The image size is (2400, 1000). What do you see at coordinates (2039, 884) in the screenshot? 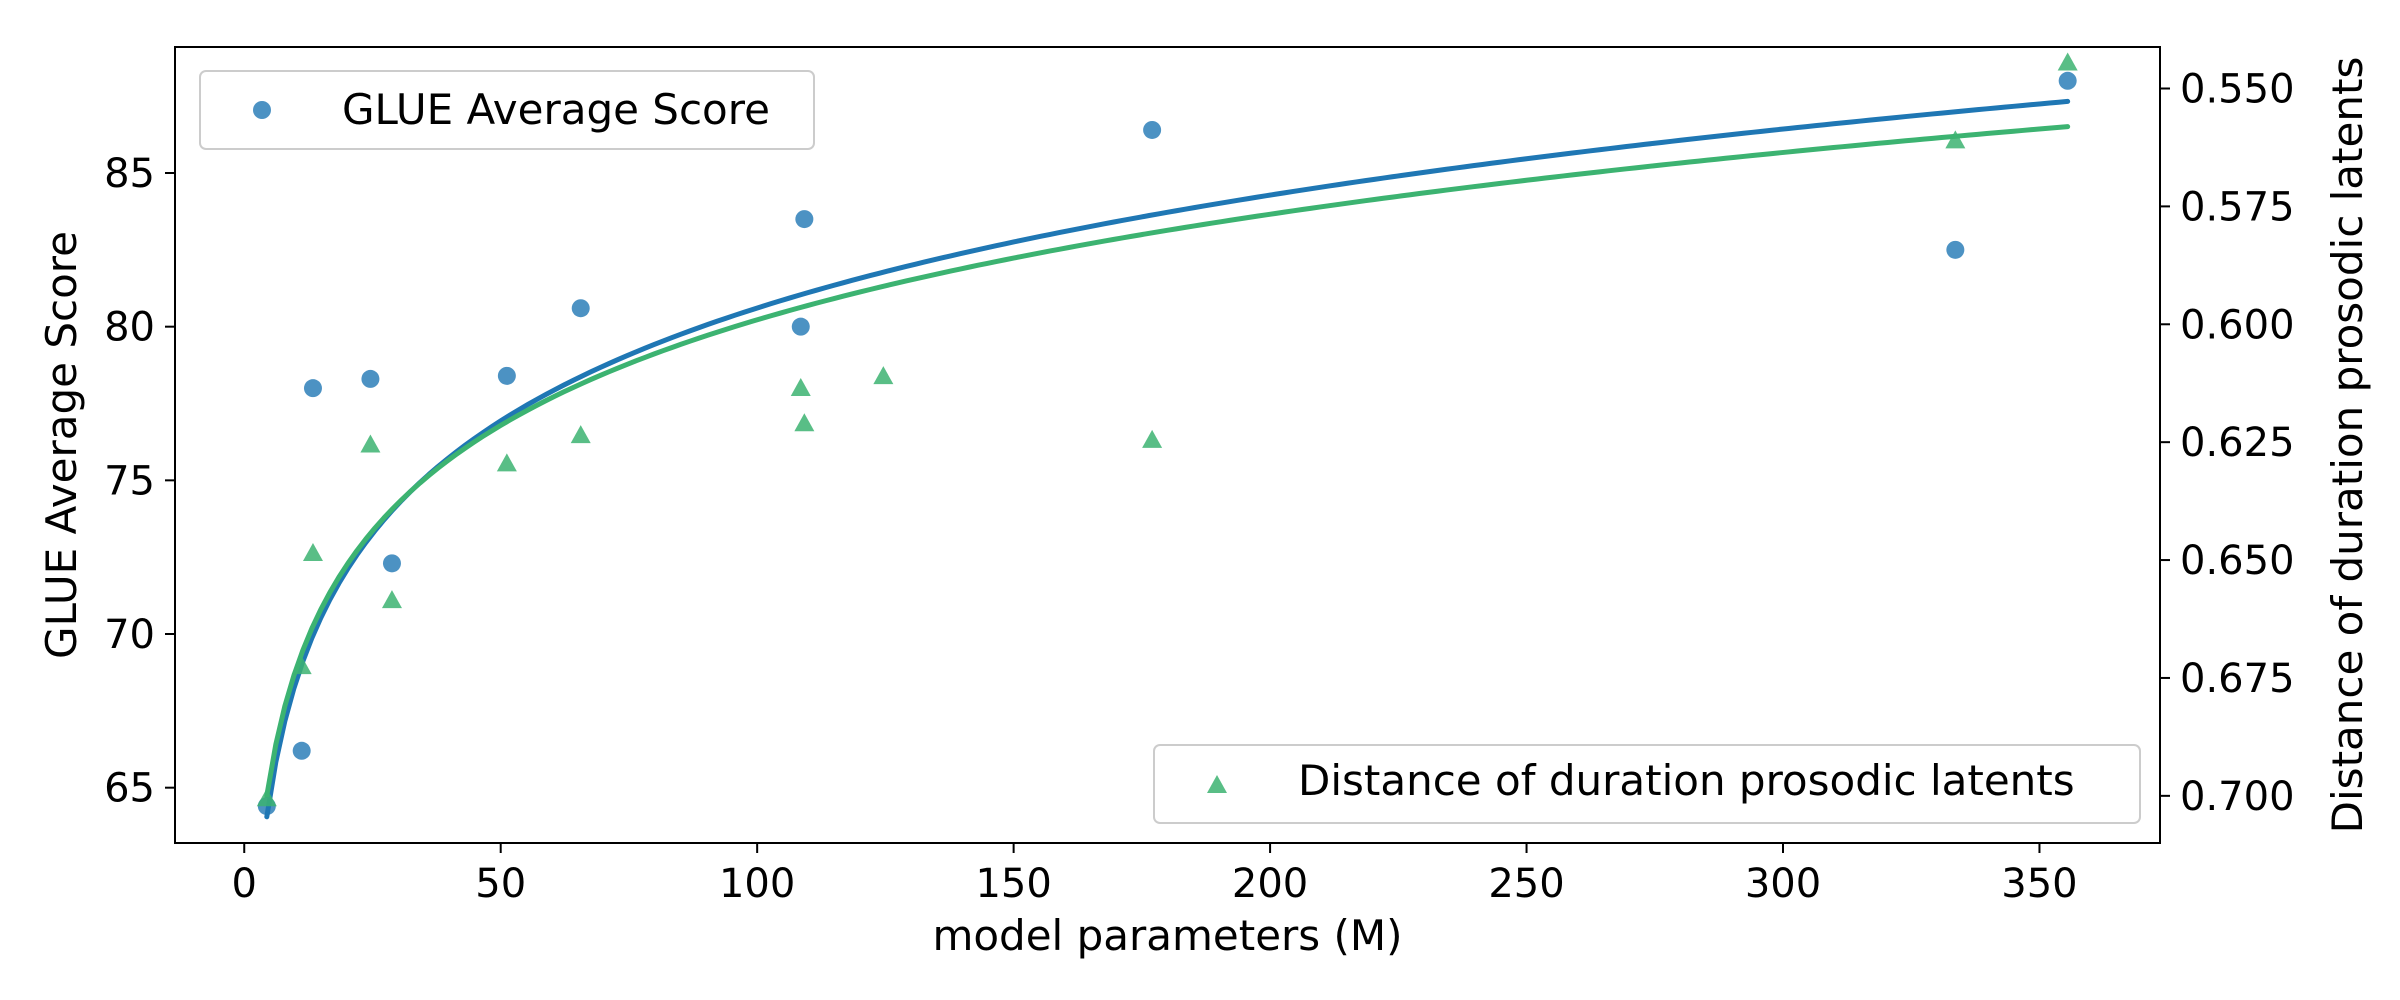
I see `x-tick-label-7: 350` at bounding box center [2039, 884].